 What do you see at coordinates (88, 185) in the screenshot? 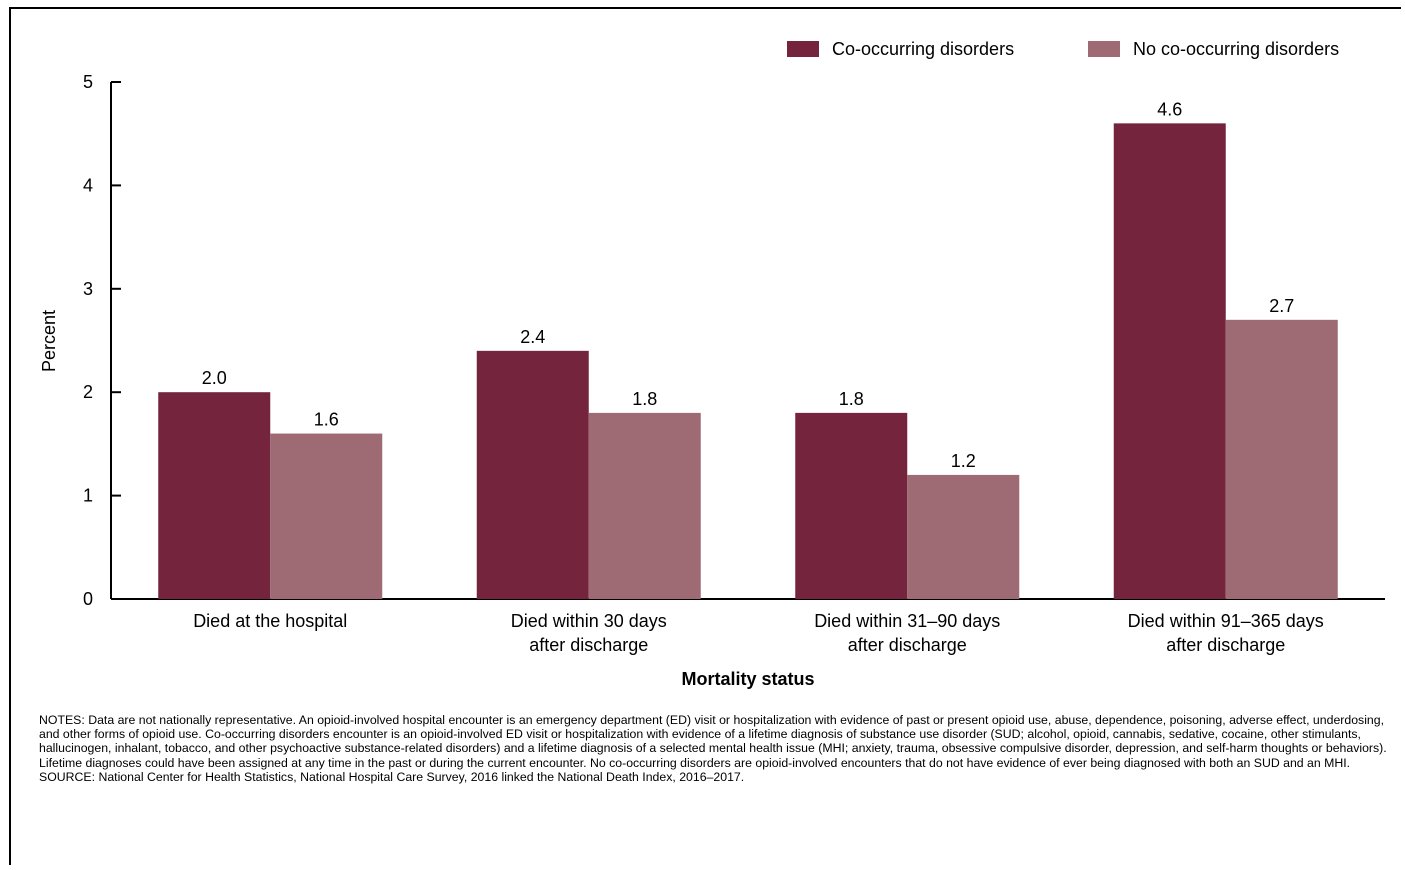
I see `y-tick-label: 4` at bounding box center [88, 185].